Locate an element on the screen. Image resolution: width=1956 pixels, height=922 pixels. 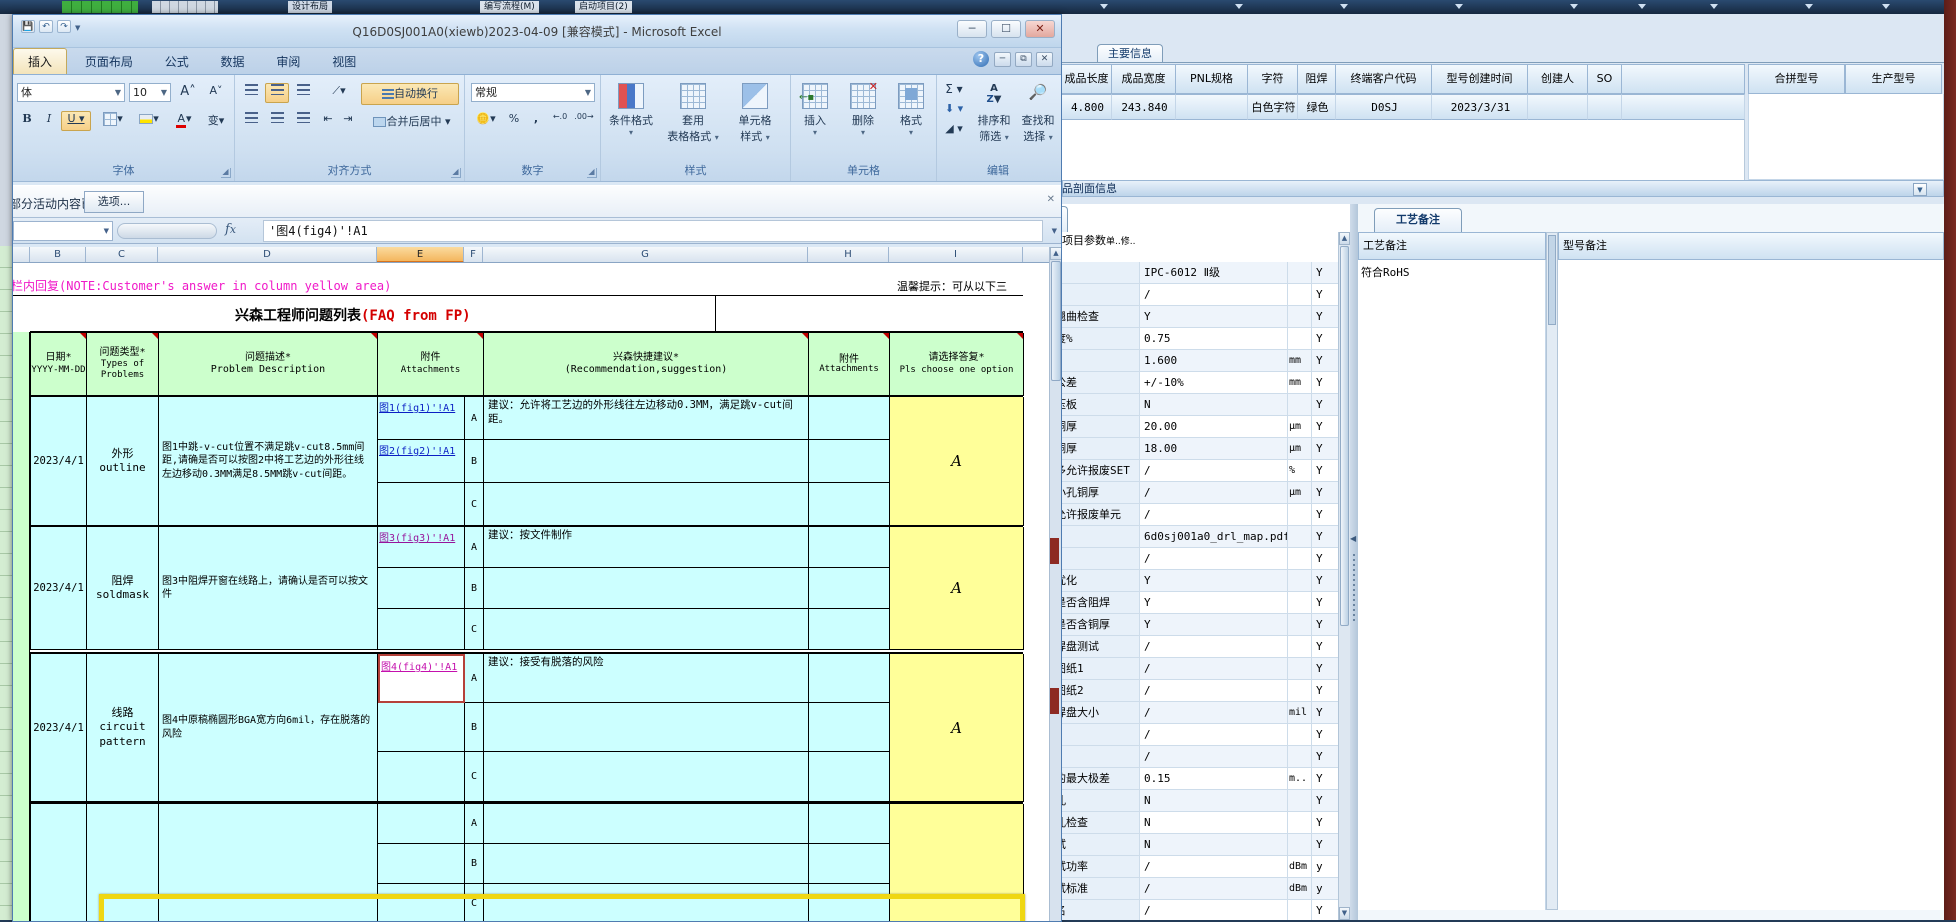
column-header-E: E is located at coordinates (420, 254).